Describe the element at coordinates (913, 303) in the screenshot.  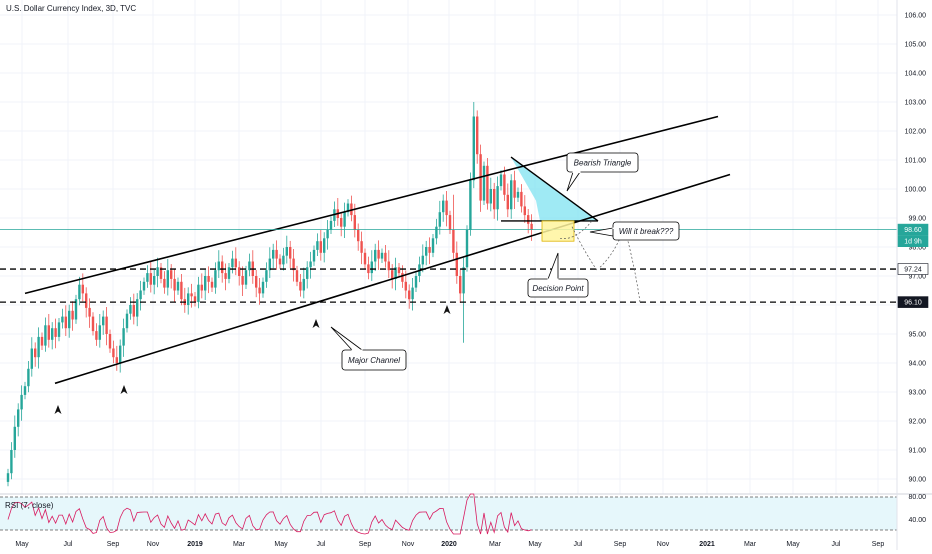
I see `price-label-text: 96.10` at that location.